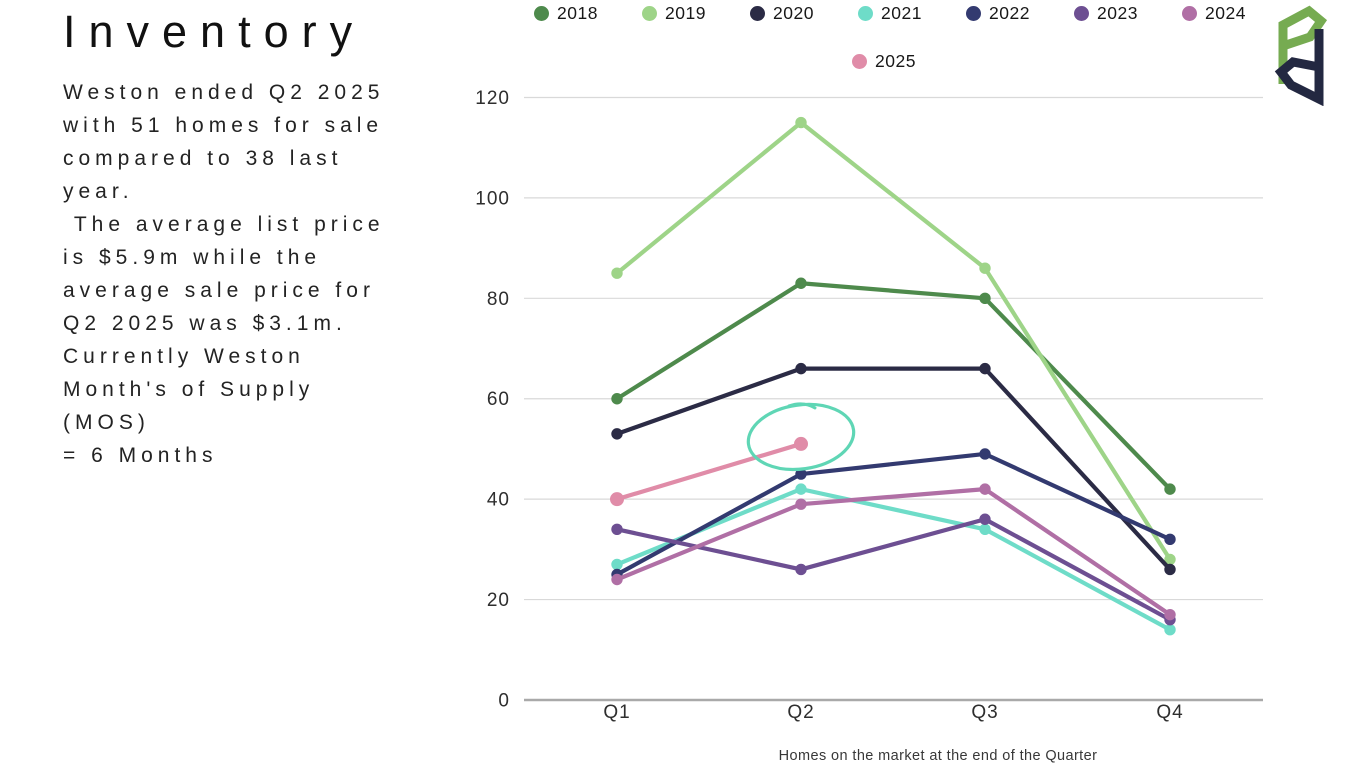 Image resolution: width=1366 pixels, height=768 pixels. I want to click on series-line-2018, so click(893, 386).